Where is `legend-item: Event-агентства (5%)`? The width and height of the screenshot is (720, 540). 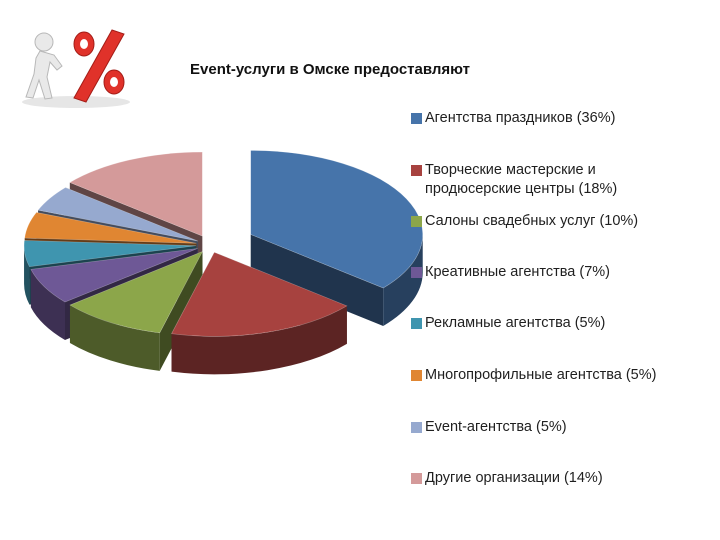 legend-item: Event-агентства (5%) is located at coordinates (561, 427).